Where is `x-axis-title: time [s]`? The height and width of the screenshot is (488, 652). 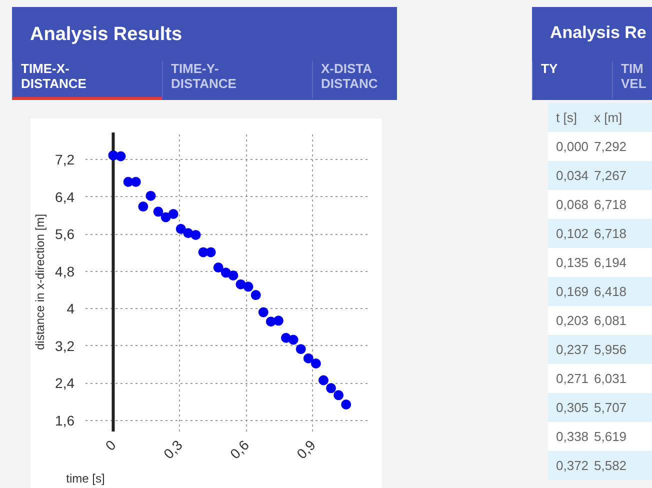 x-axis-title: time [s] is located at coordinates (85, 478).